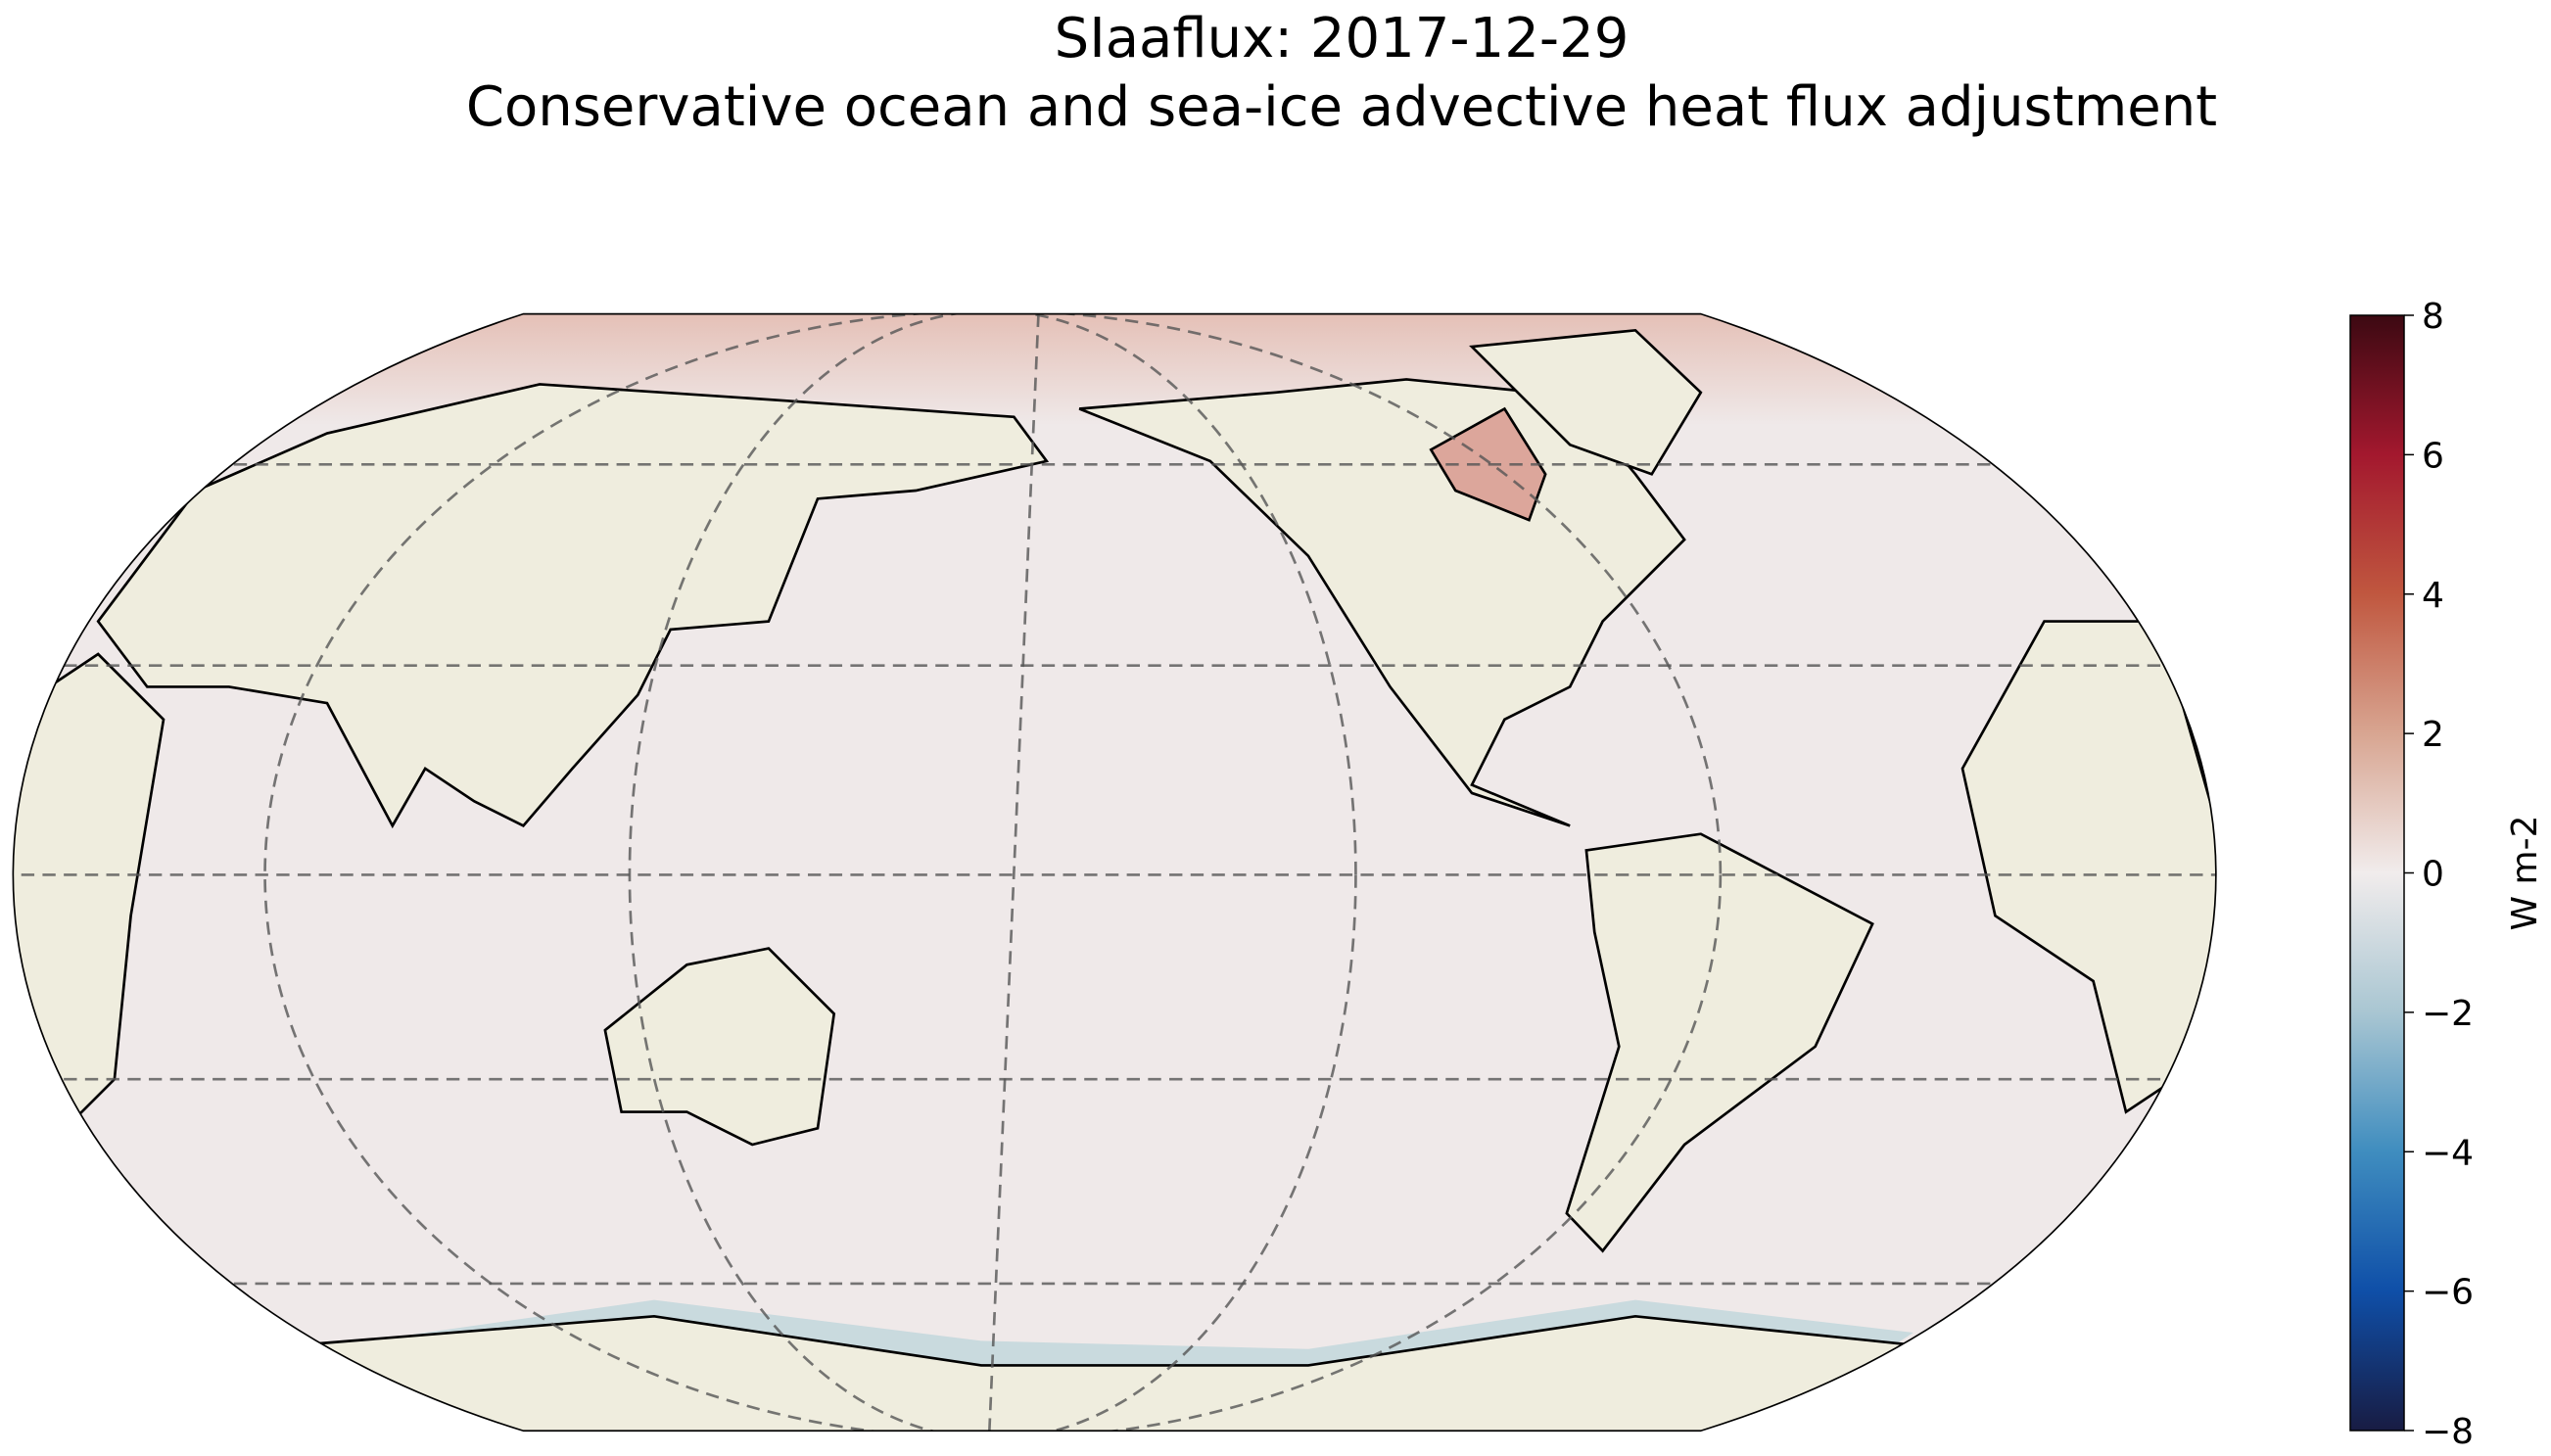  Describe the element at coordinates (2447, 874) in the screenshot. I see `colorbar: −8 −6 −4 −2 0 2 4 6 8 W m-2` at that location.